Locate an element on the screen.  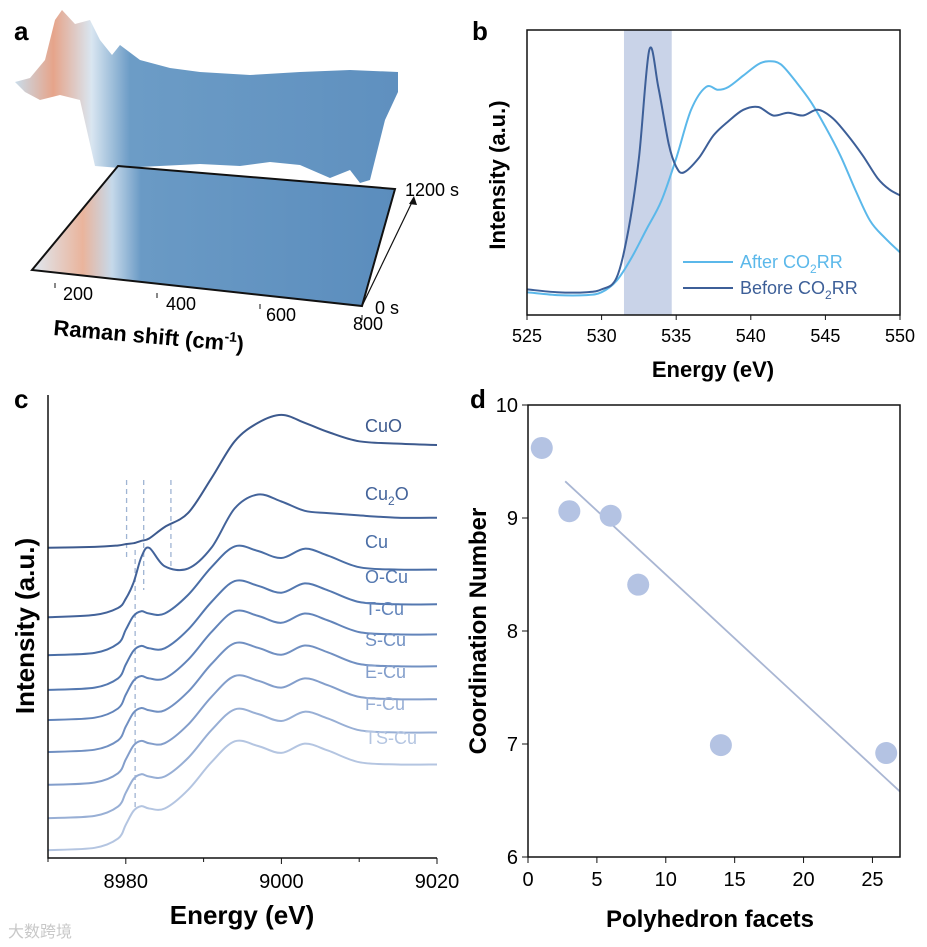
legend-label: After CO2RR is located at coordinates (791, 264).